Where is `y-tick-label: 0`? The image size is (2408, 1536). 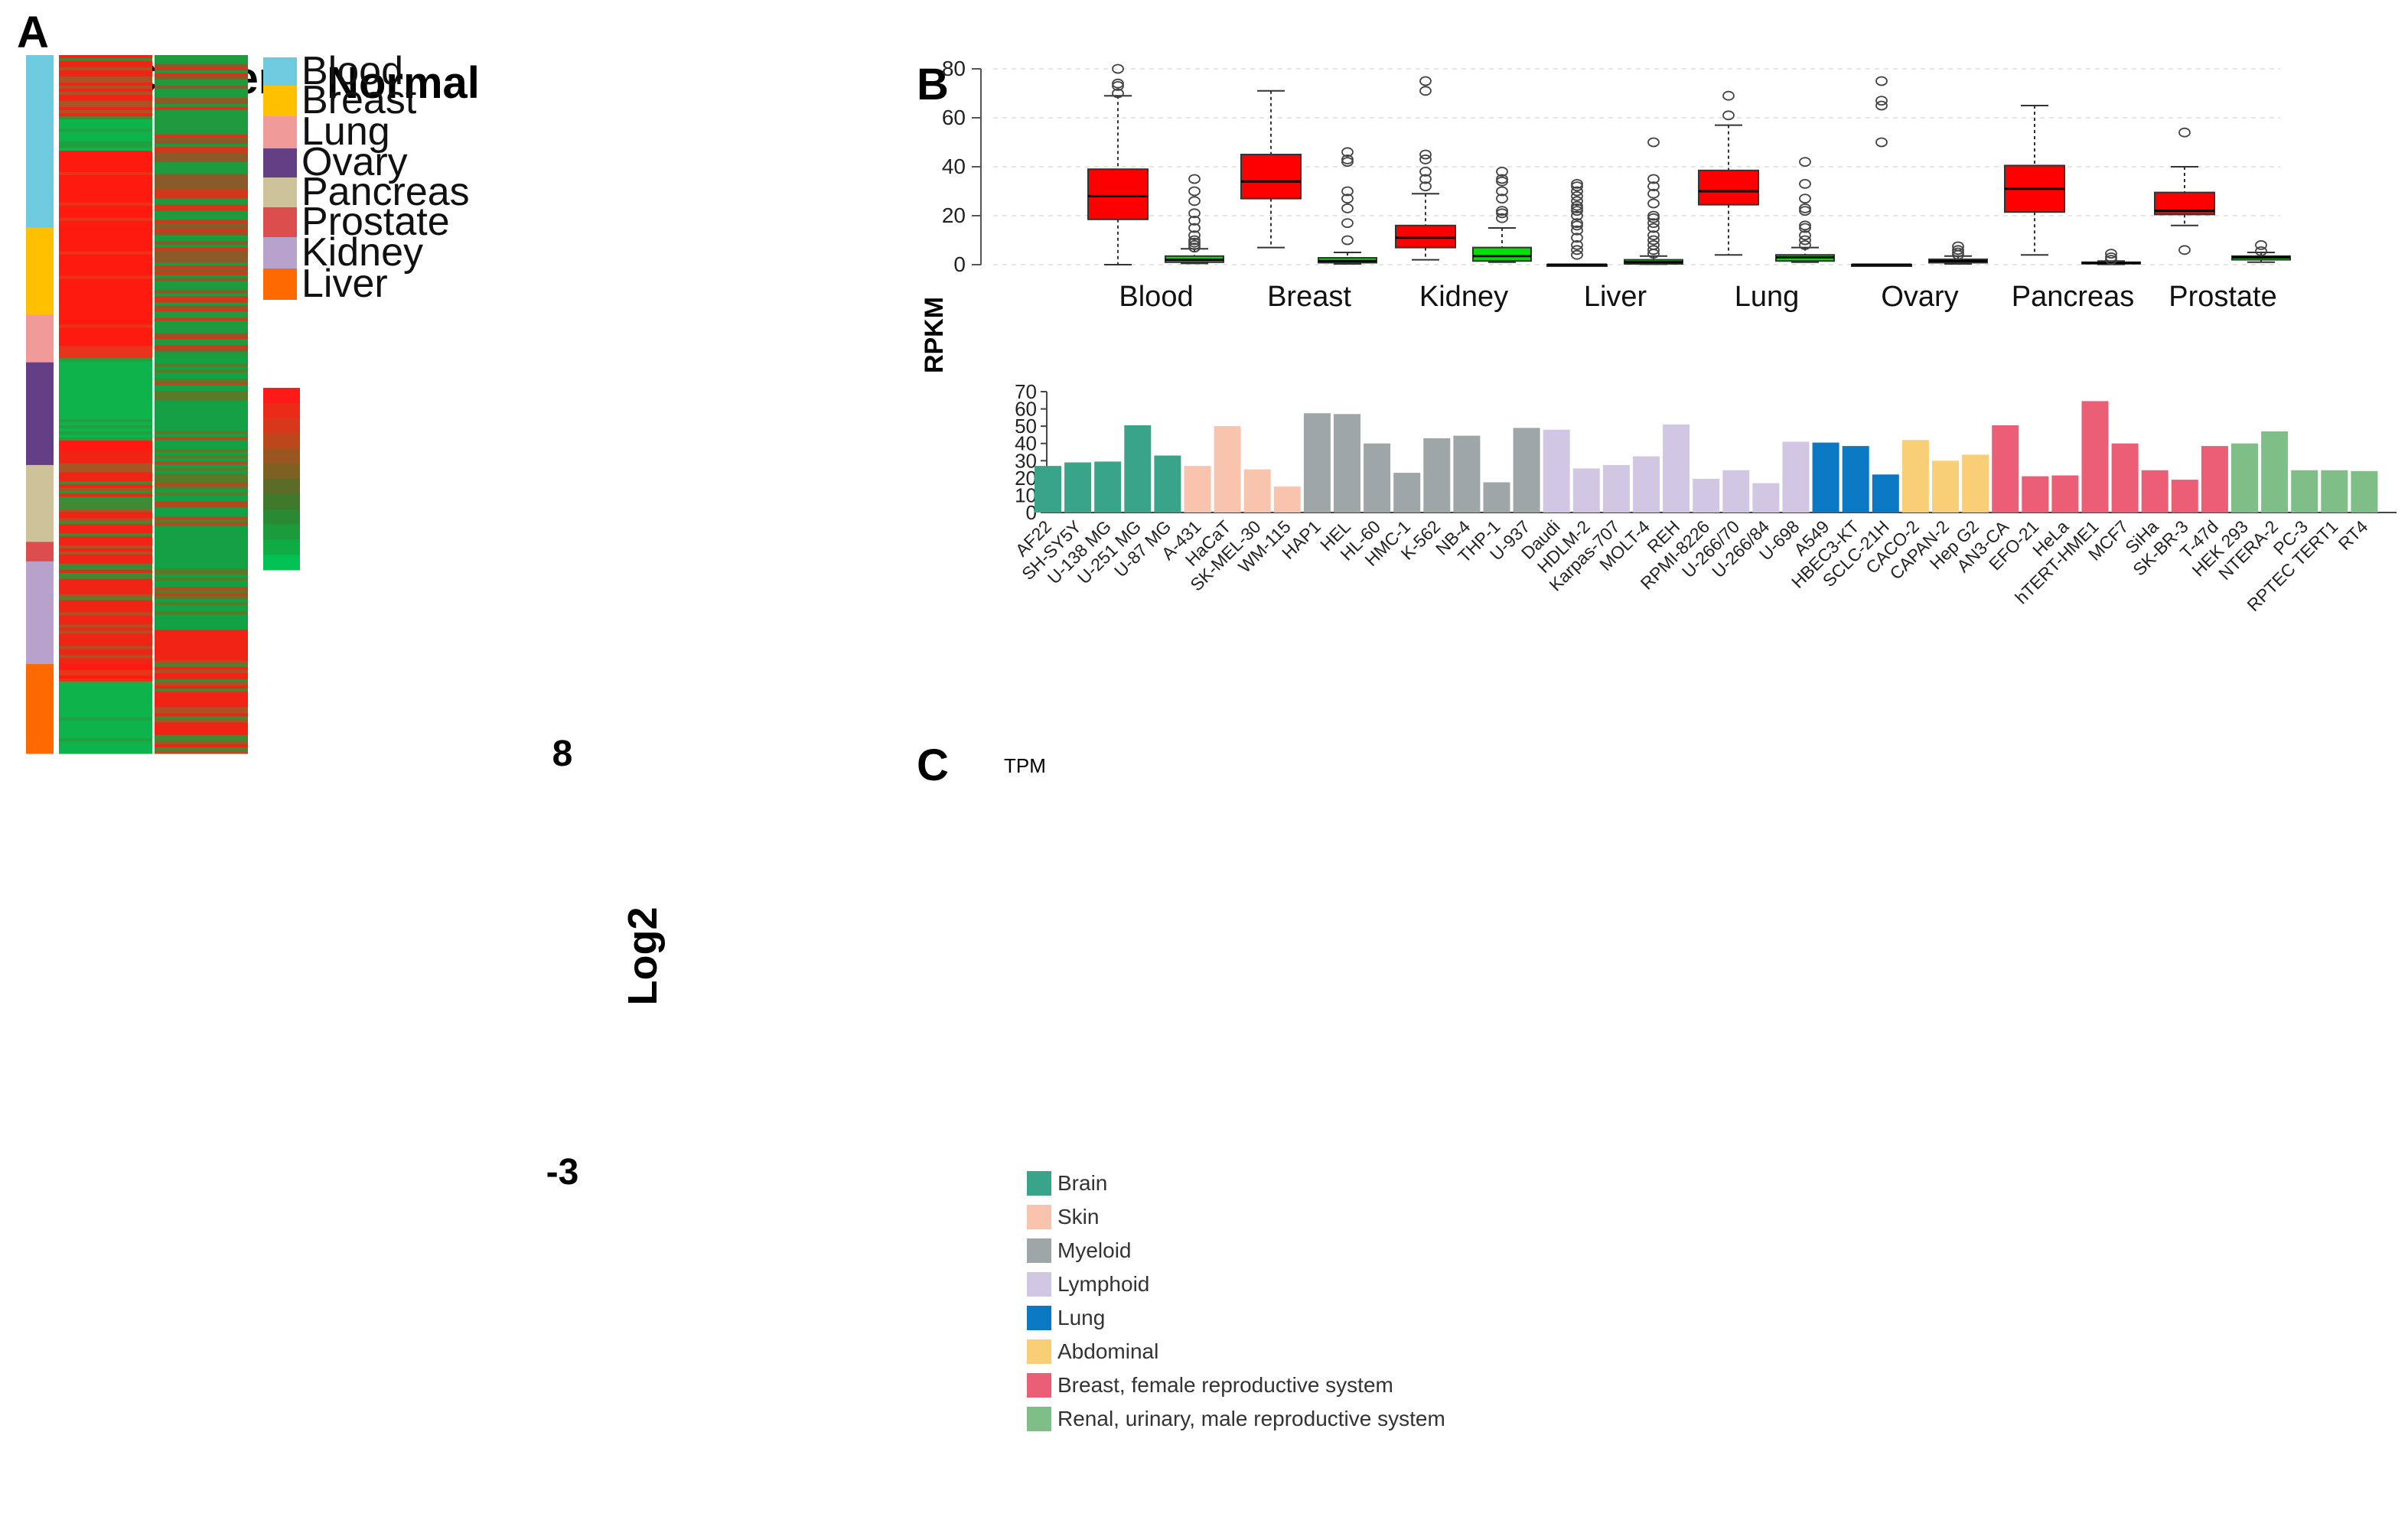 y-tick-label: 0 is located at coordinates (959, 264).